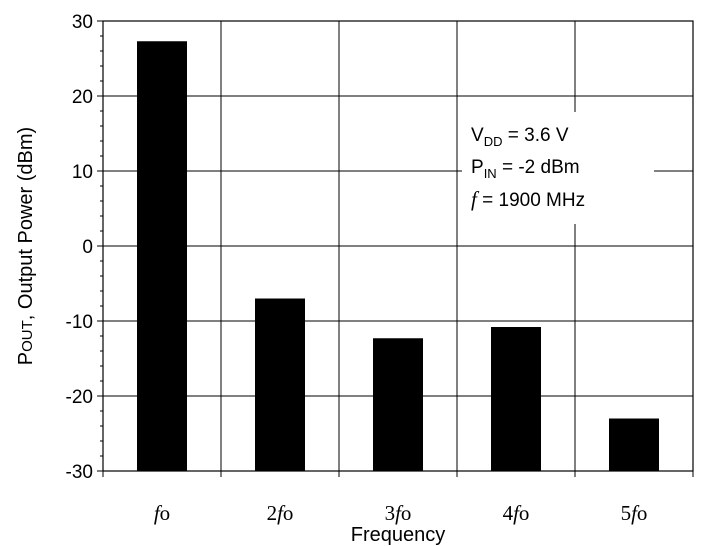 The height and width of the screenshot is (546, 703). Describe the element at coordinates (390, 513) in the screenshot. I see `x-category-label-prefix: 3` at that location.